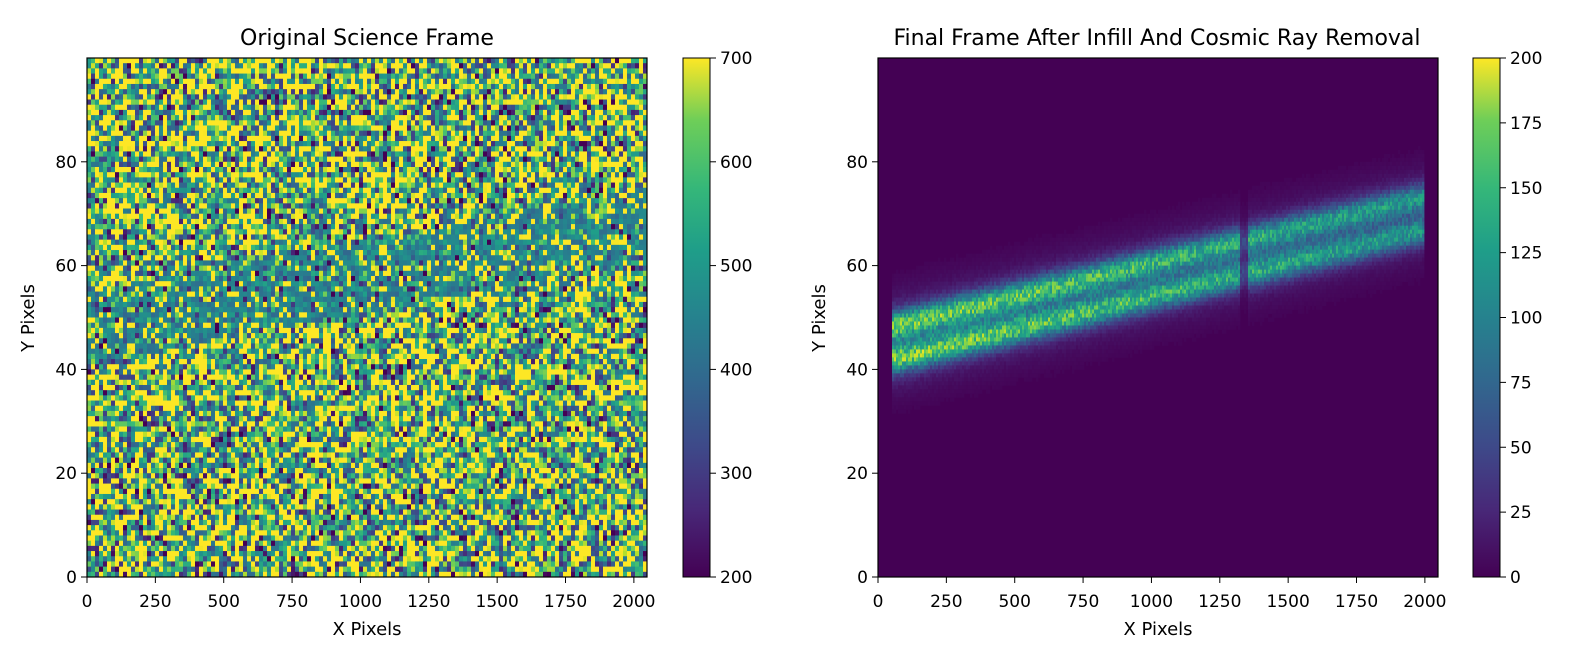 This screenshot has width=1586, height=668. What do you see at coordinates (736, 474) in the screenshot?
I see `colorbar-tick-label: 300` at bounding box center [736, 474].